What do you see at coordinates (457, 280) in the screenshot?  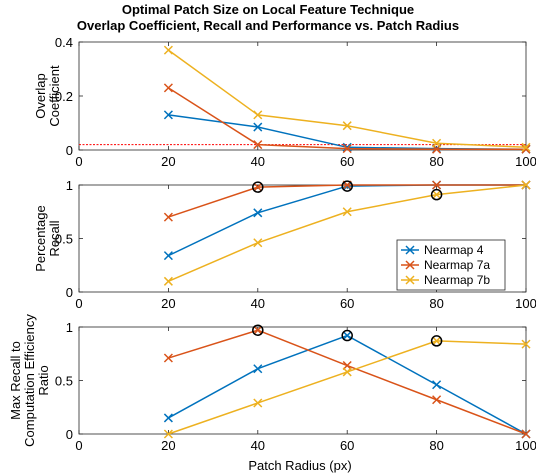 I see `legend-label: Nearmap 7b` at bounding box center [457, 280].